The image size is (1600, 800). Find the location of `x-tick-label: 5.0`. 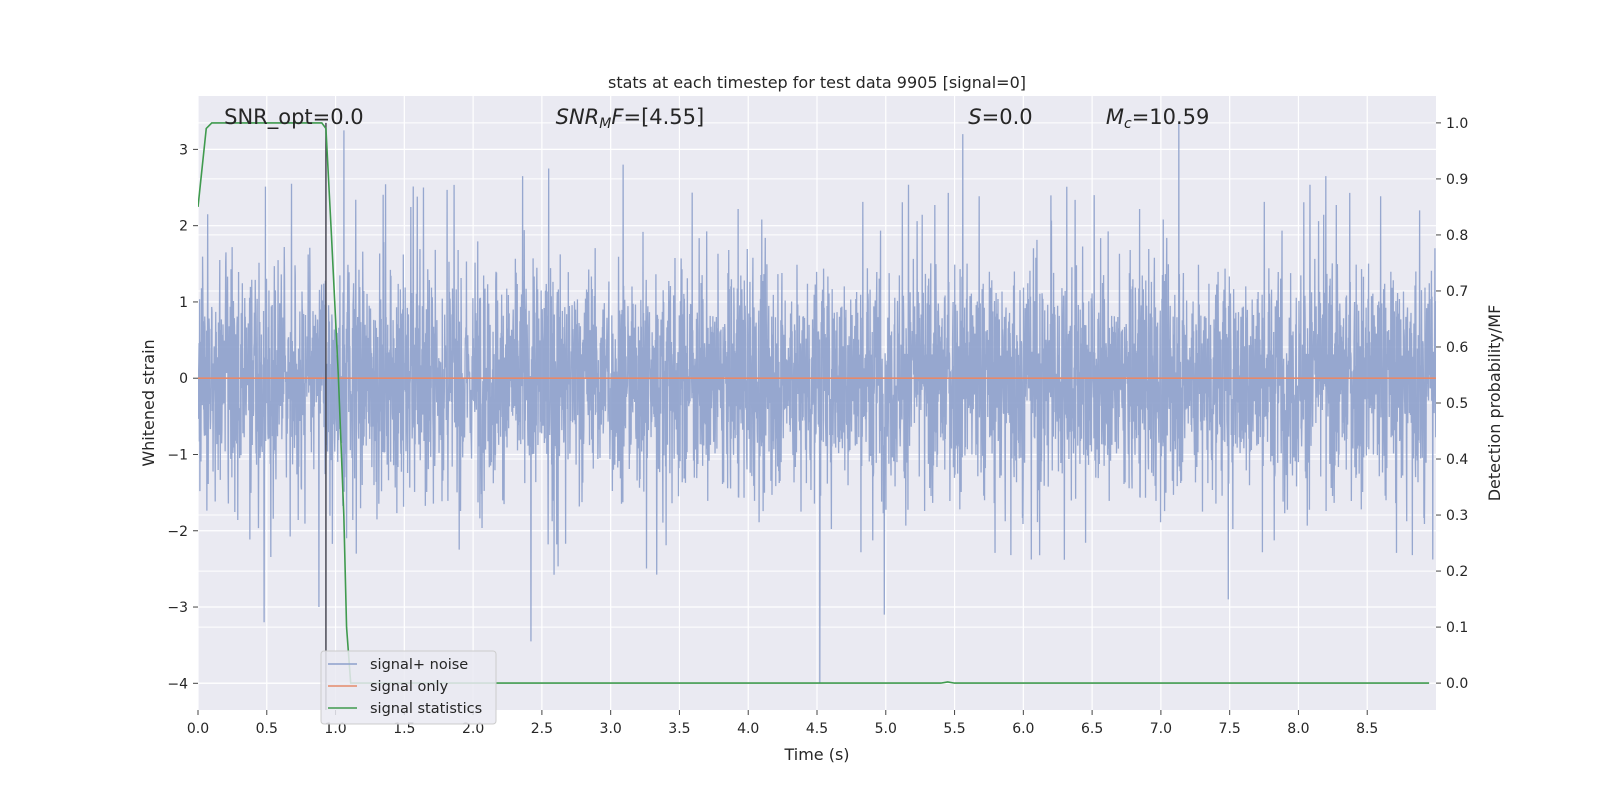

x-tick-label: 5.0 is located at coordinates (886, 729).